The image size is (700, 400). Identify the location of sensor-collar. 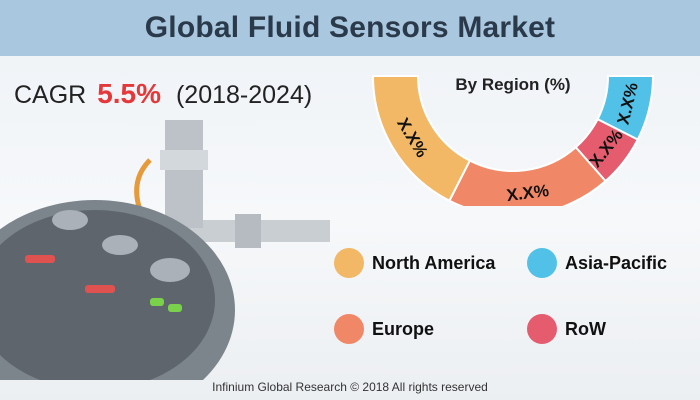
(184, 160).